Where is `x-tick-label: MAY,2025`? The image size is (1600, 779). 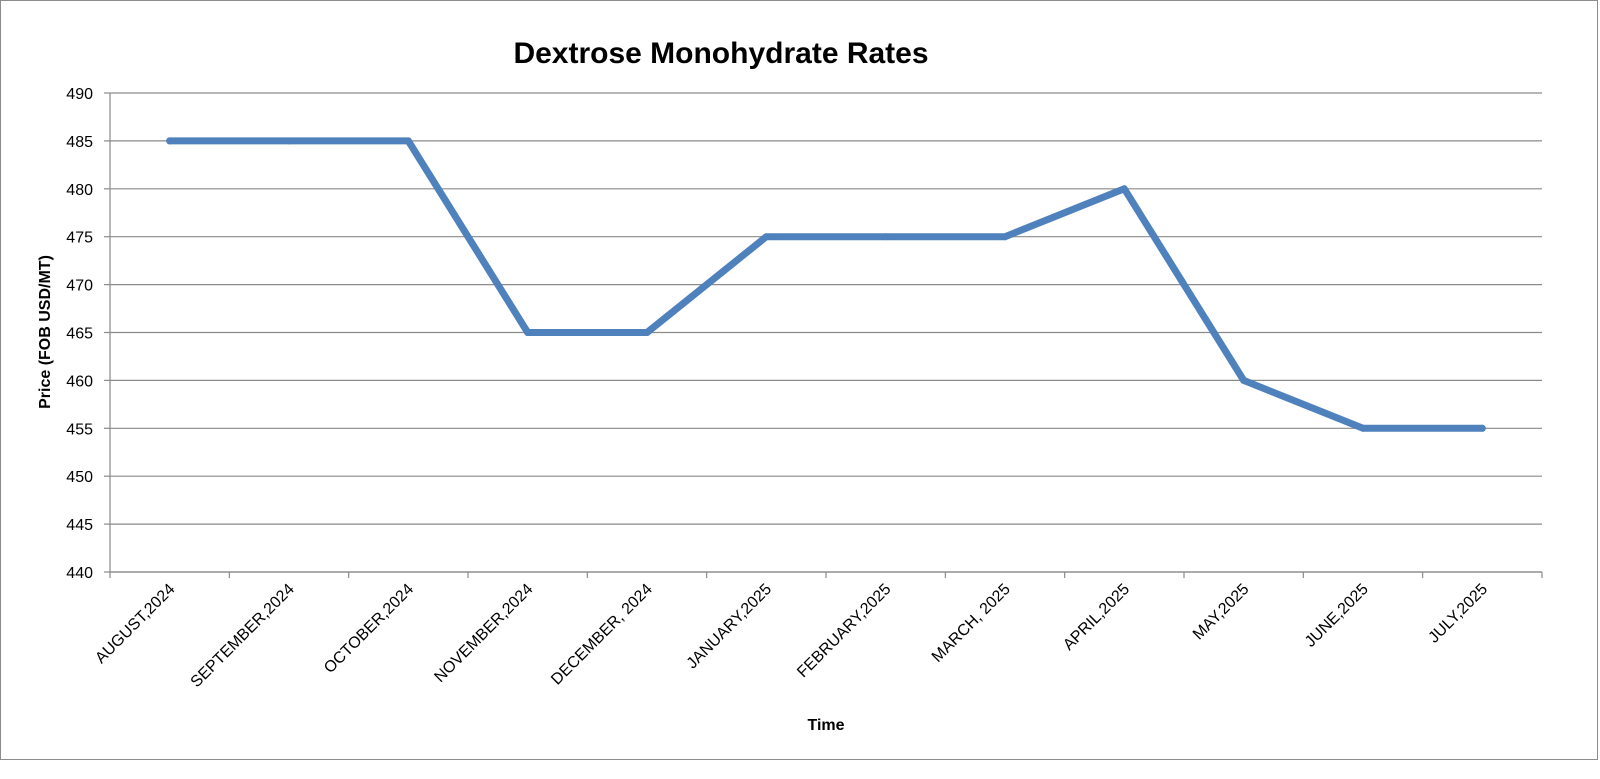
x-tick-label: MAY,2025 is located at coordinates (1221, 612).